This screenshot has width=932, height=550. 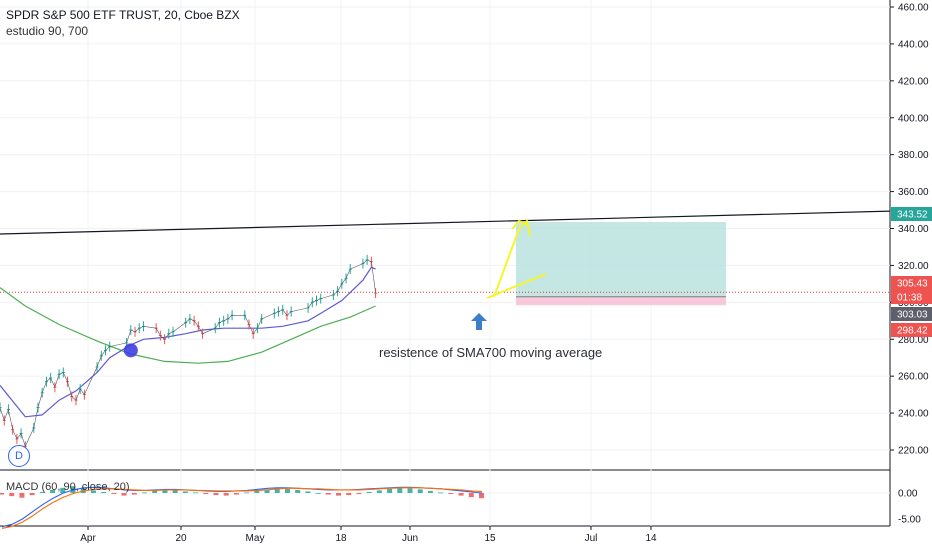 I want to click on up-arrow-icon, so click(x=479, y=321).